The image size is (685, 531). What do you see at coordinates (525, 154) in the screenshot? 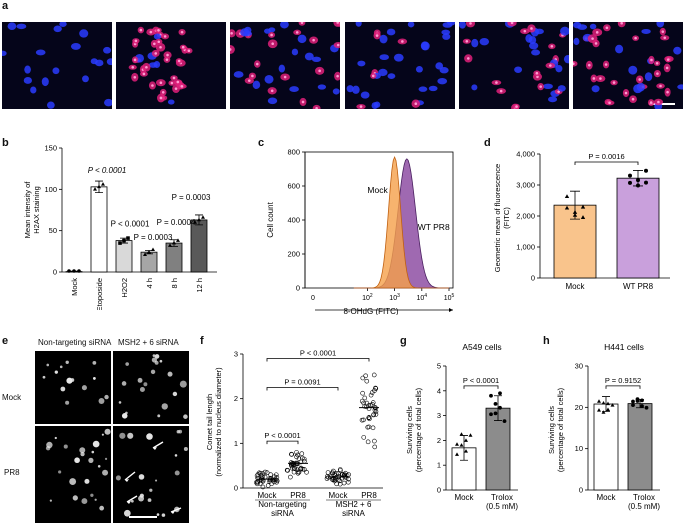
I see `y-tick-label: 4,000` at bounding box center [525, 154].